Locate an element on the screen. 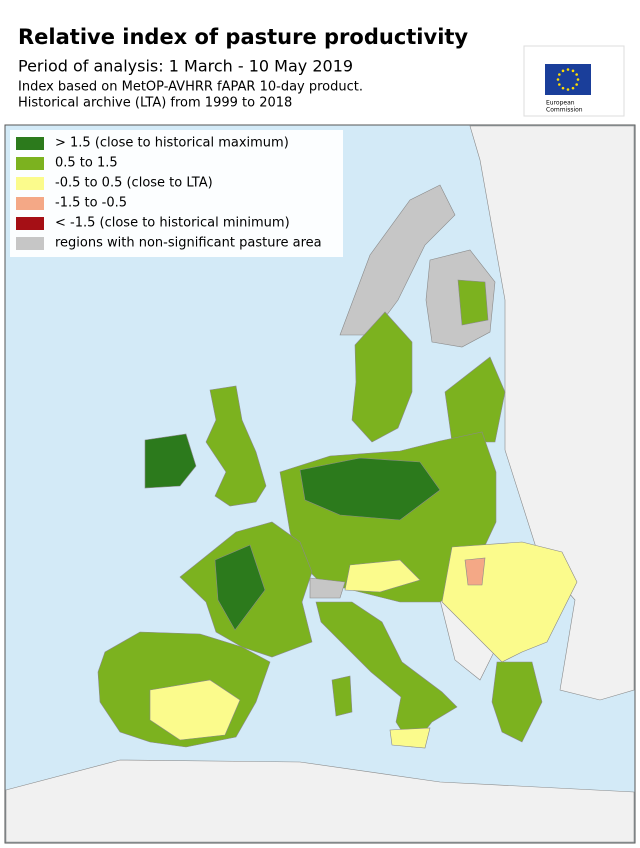  non-eu-land is located at coordinates (320, 801).